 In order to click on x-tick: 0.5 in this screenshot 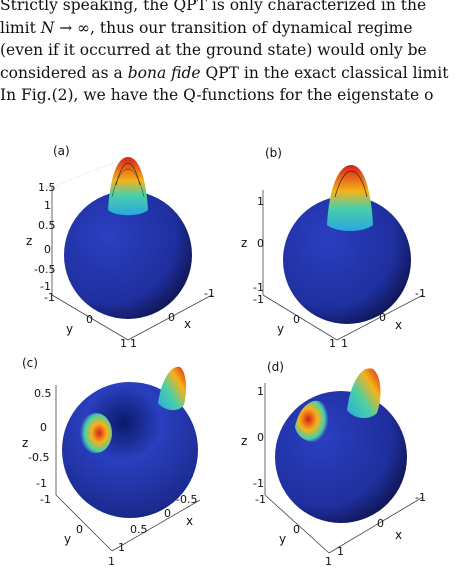, I will do `click(139, 529)`.